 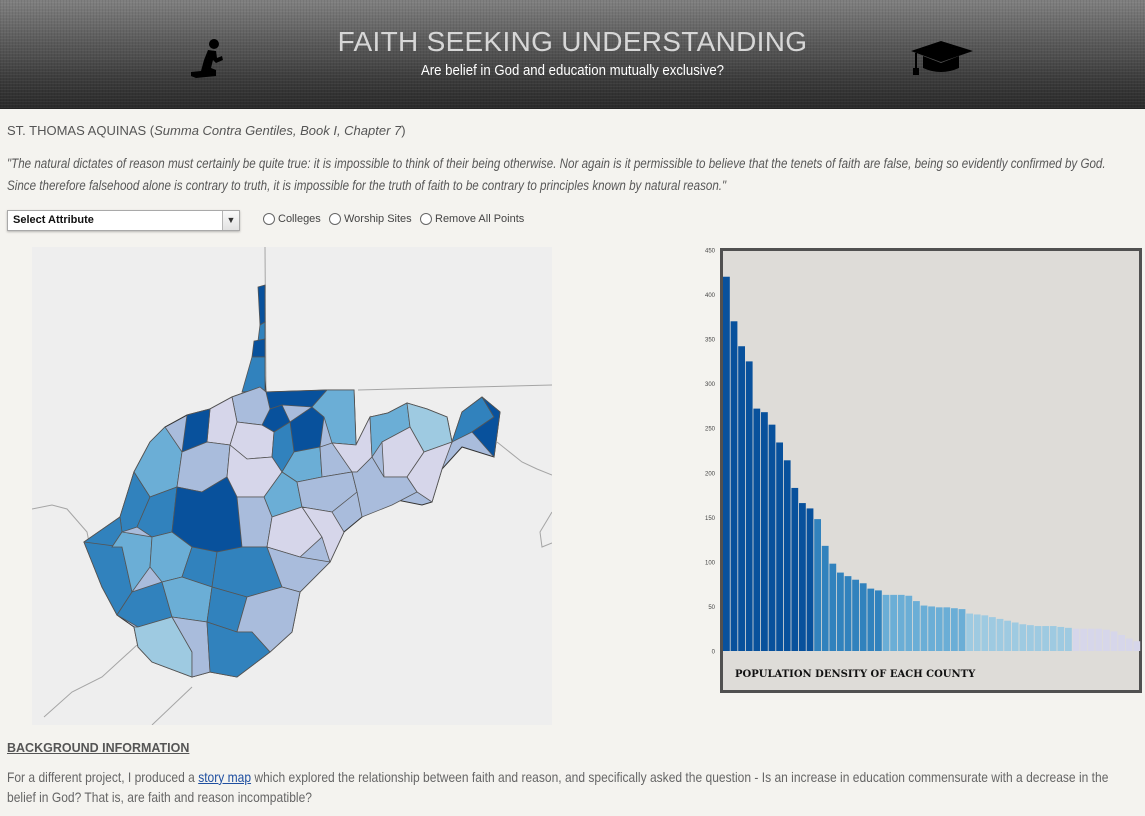 I want to click on chart-title: POPULATION DENSITY OF EACH COUNTY, so click(x=855, y=674).